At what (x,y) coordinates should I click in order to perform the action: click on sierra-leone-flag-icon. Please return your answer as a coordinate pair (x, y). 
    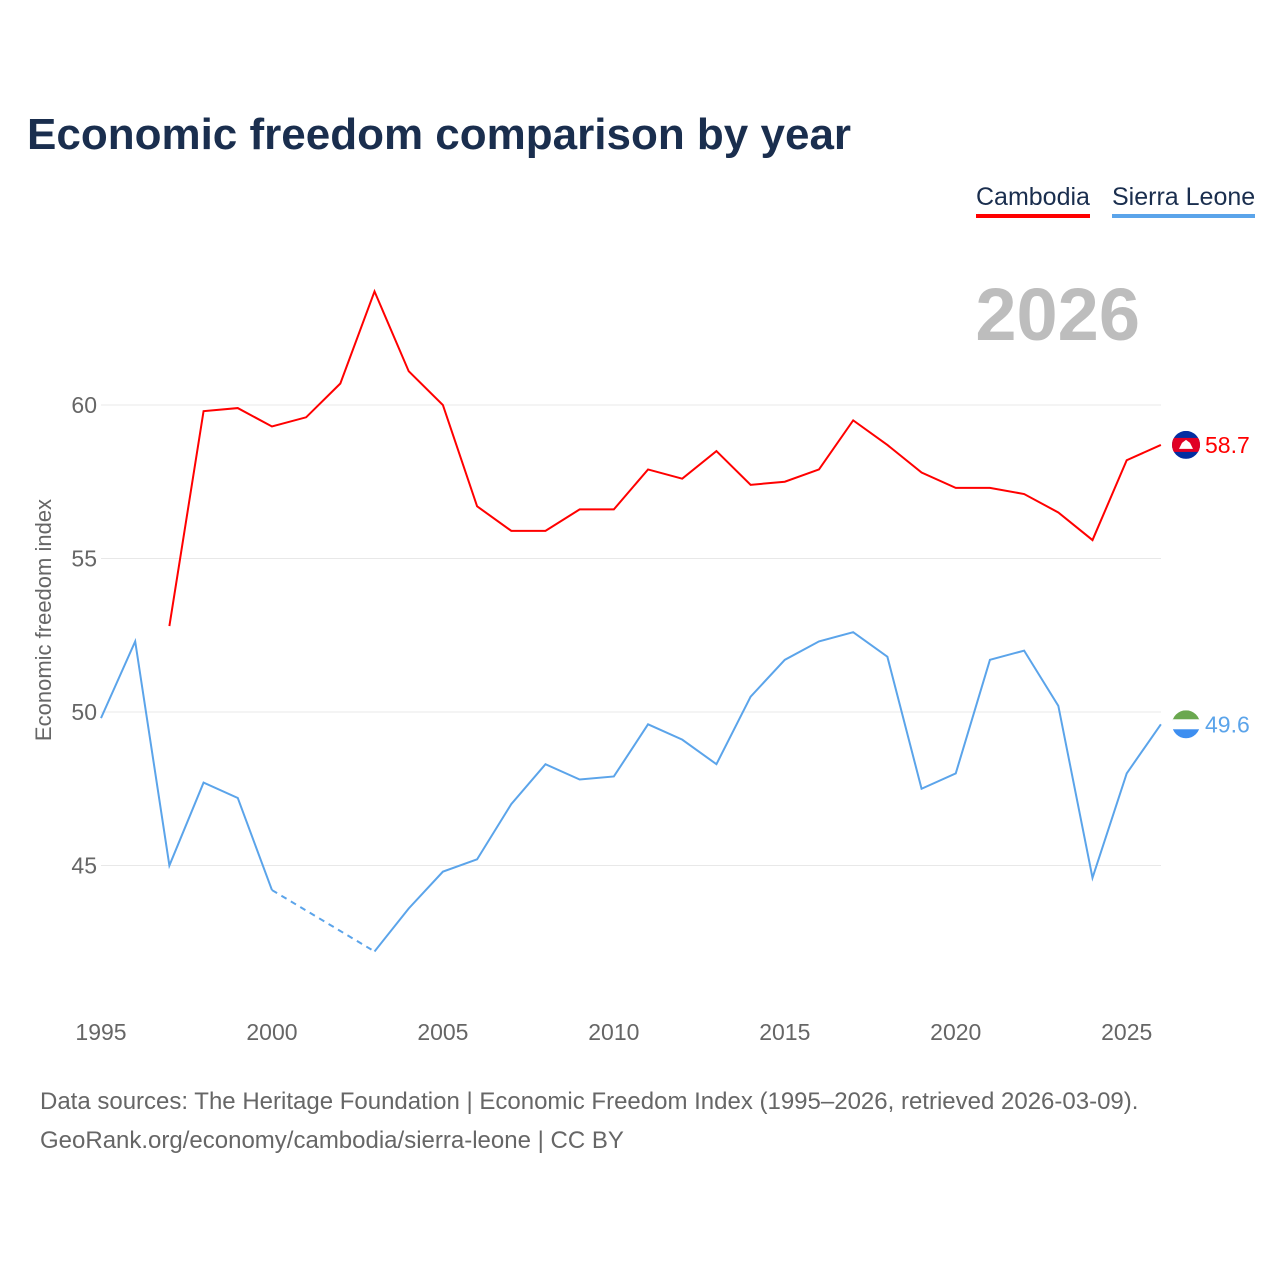
    Looking at the image, I should click on (1186, 724).